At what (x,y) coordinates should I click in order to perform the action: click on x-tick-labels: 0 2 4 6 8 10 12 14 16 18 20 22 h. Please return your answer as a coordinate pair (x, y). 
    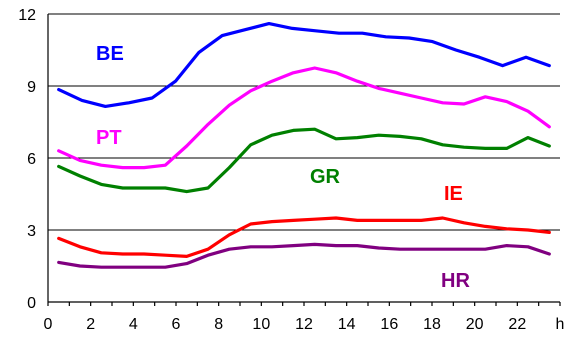
    Looking at the image, I should click on (304, 324).